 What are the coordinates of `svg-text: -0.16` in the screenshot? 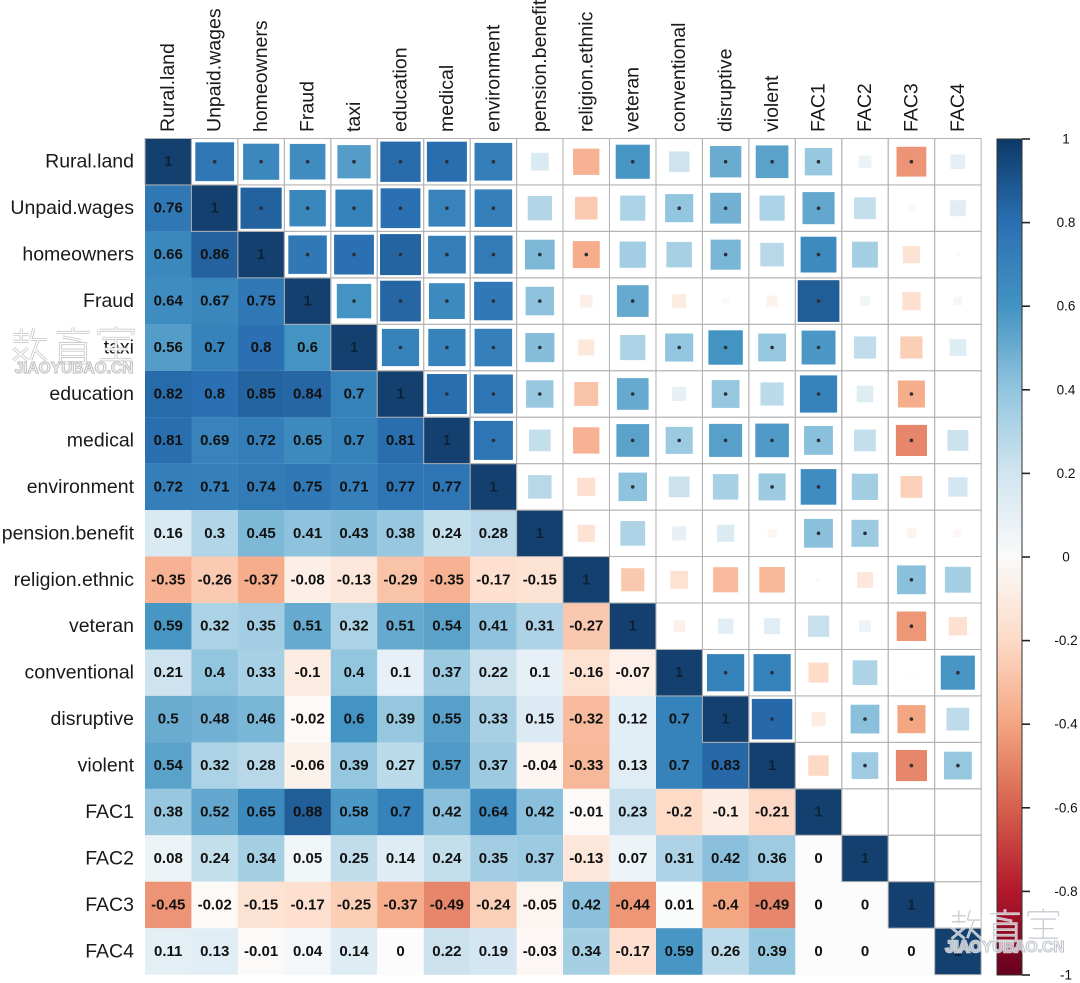 It's located at (586, 672).